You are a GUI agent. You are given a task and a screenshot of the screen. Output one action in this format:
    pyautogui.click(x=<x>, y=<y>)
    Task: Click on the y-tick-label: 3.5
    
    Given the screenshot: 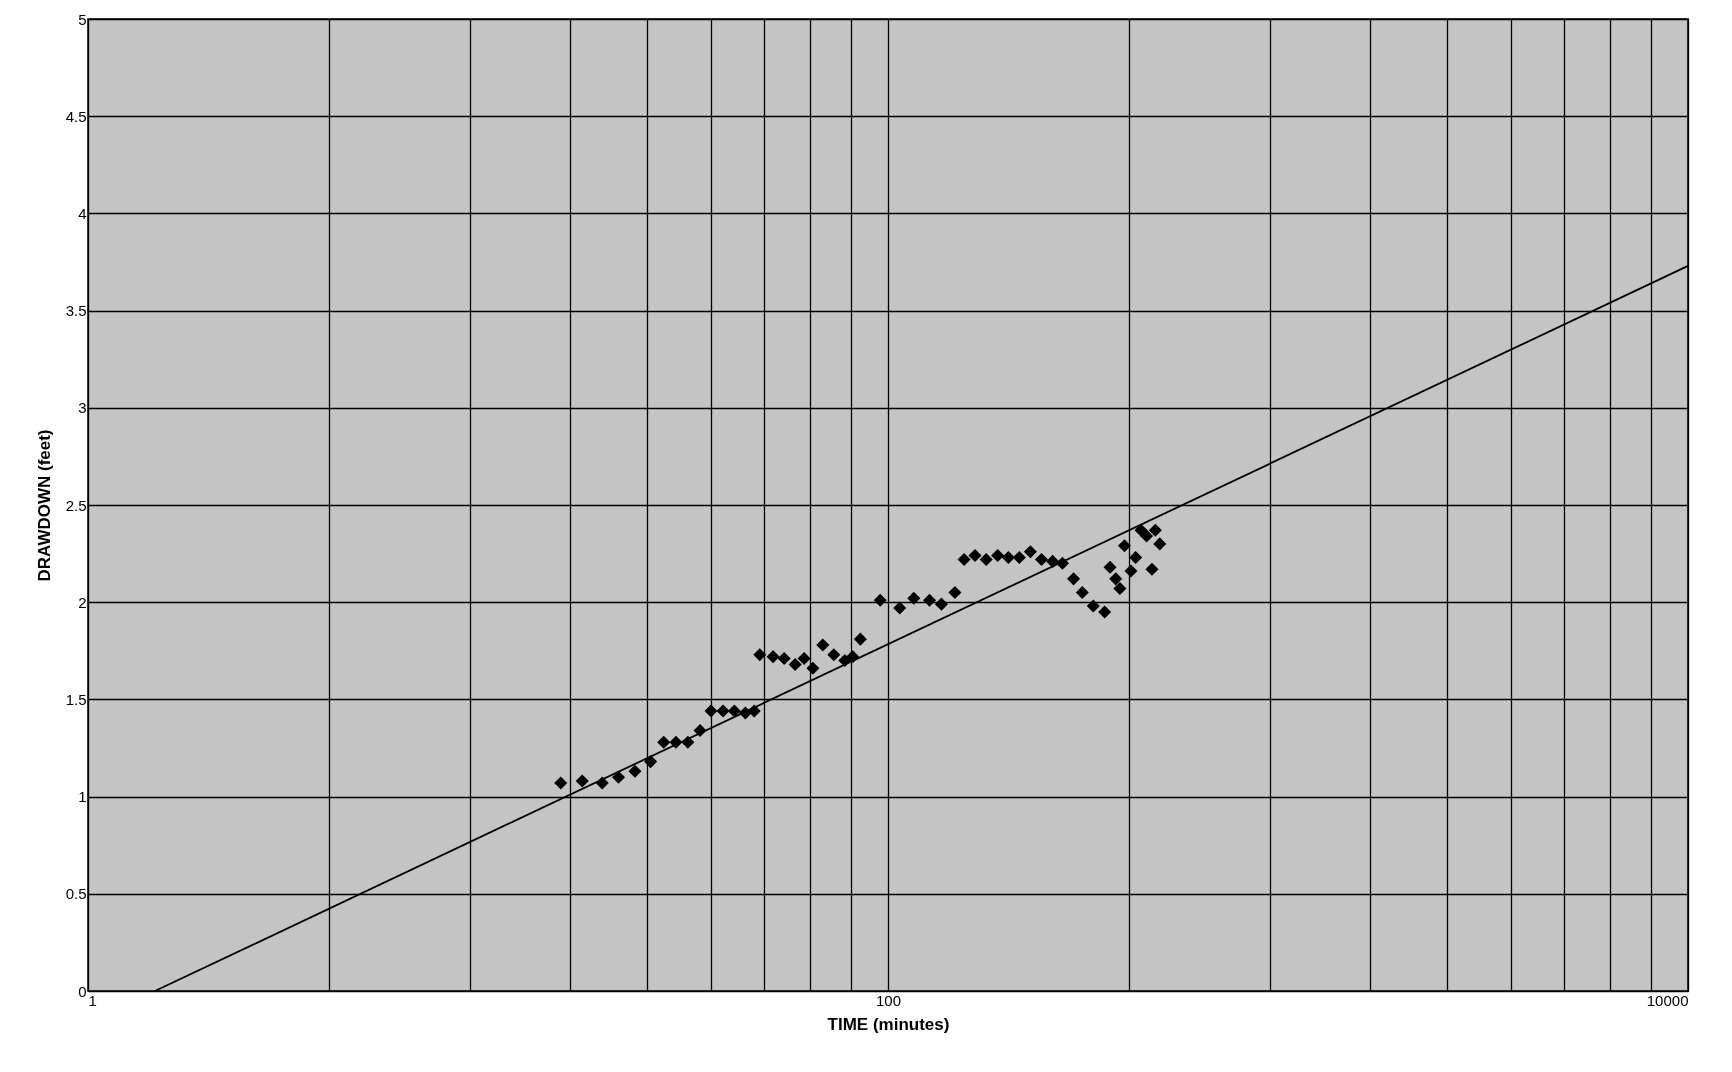 What is the action you would take?
    pyautogui.click(x=76, y=311)
    